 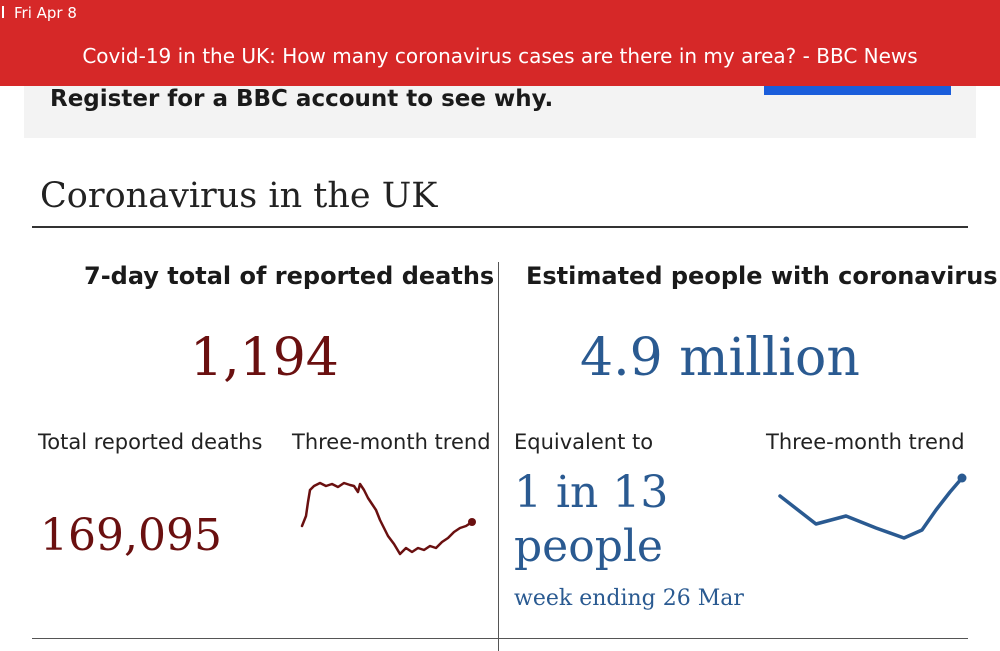 I want to click on deaths-7day-value: 1,194, so click(x=264, y=358).